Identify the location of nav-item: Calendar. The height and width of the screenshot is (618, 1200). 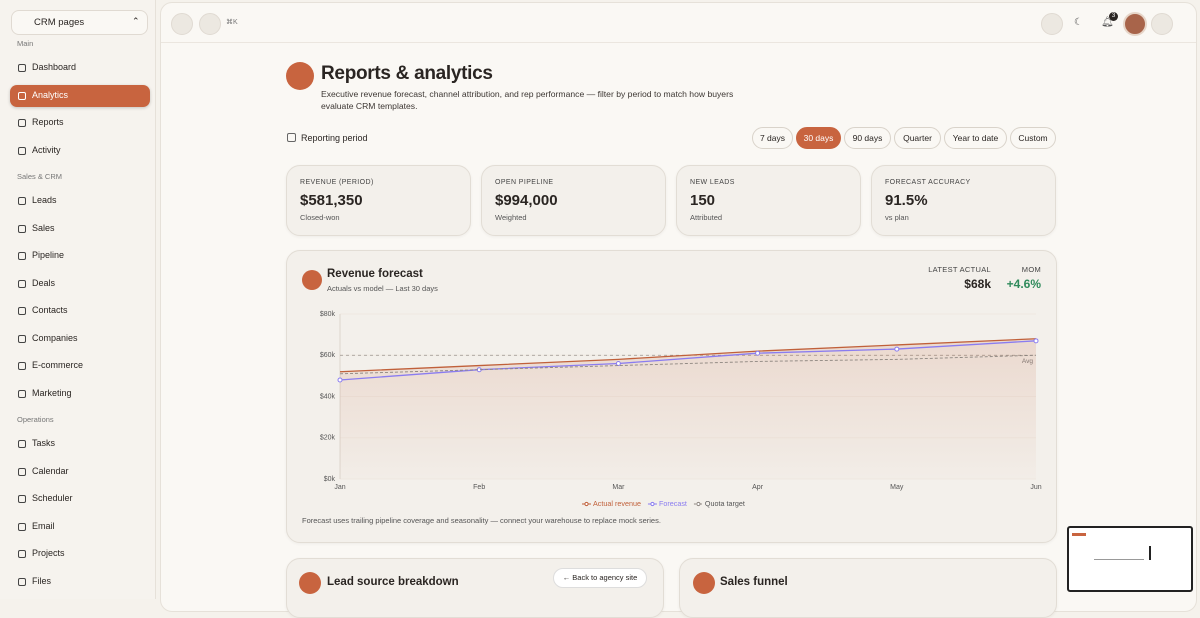
(80, 472).